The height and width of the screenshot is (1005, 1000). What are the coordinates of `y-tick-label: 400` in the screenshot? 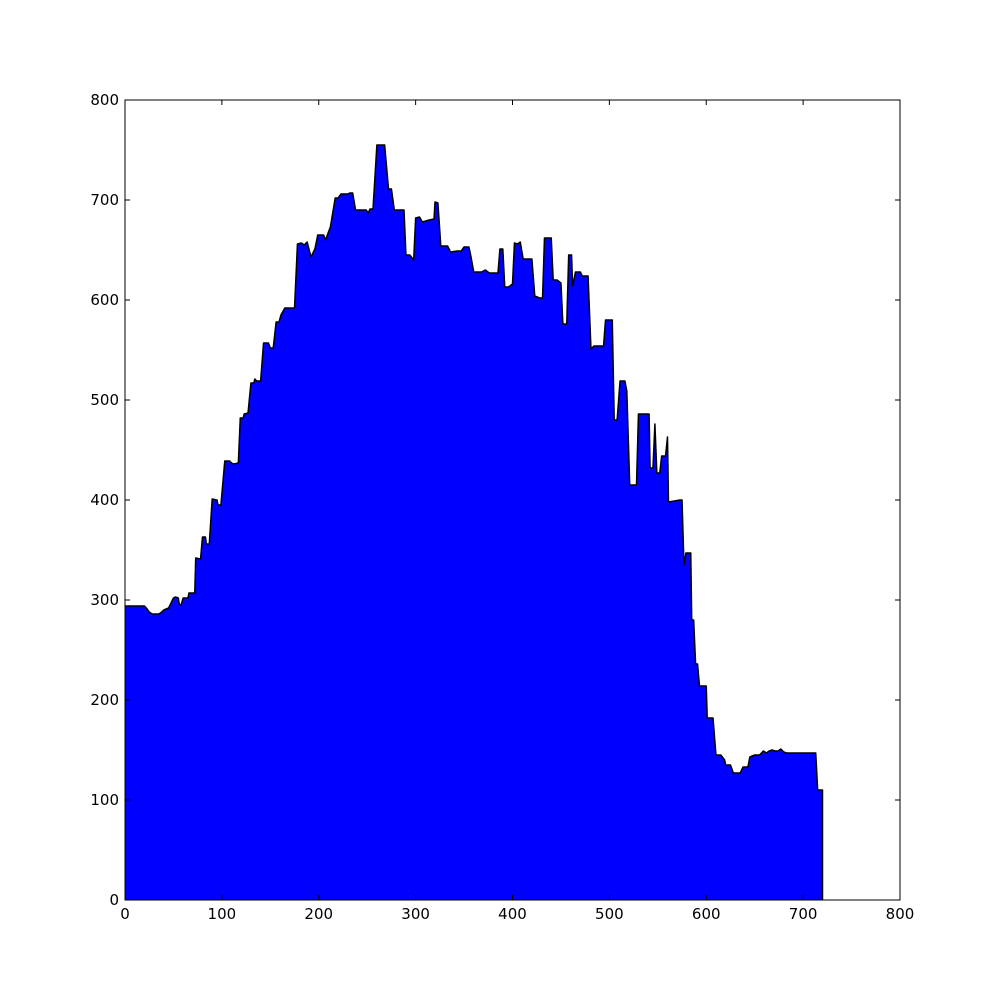 It's located at (104, 500).